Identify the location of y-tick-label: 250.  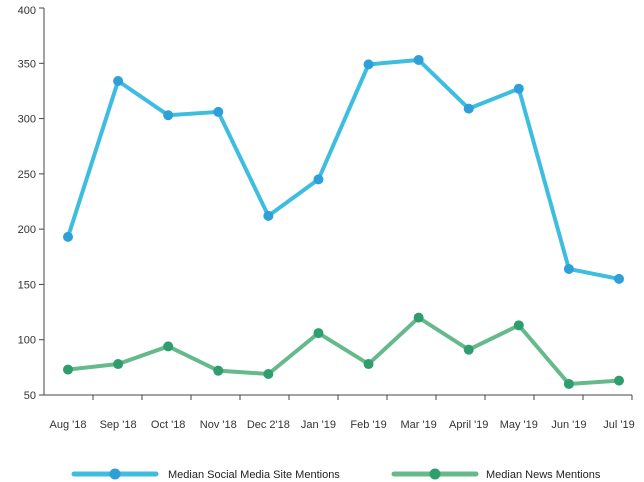
(27, 175).